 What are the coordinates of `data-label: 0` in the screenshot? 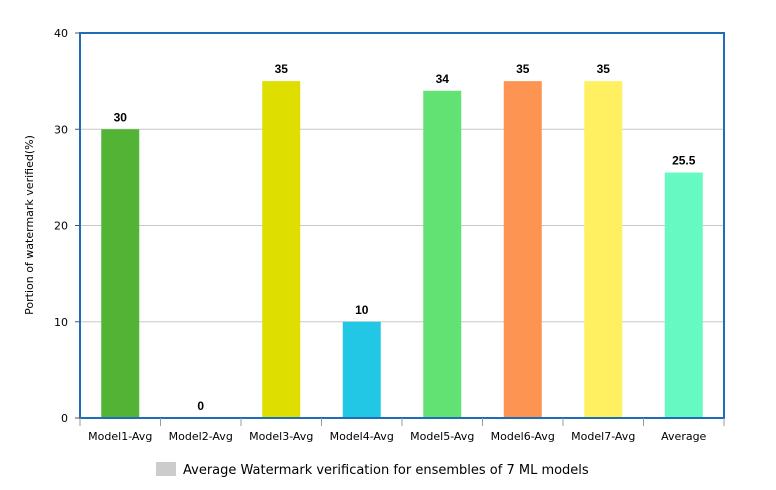 It's located at (200, 406).